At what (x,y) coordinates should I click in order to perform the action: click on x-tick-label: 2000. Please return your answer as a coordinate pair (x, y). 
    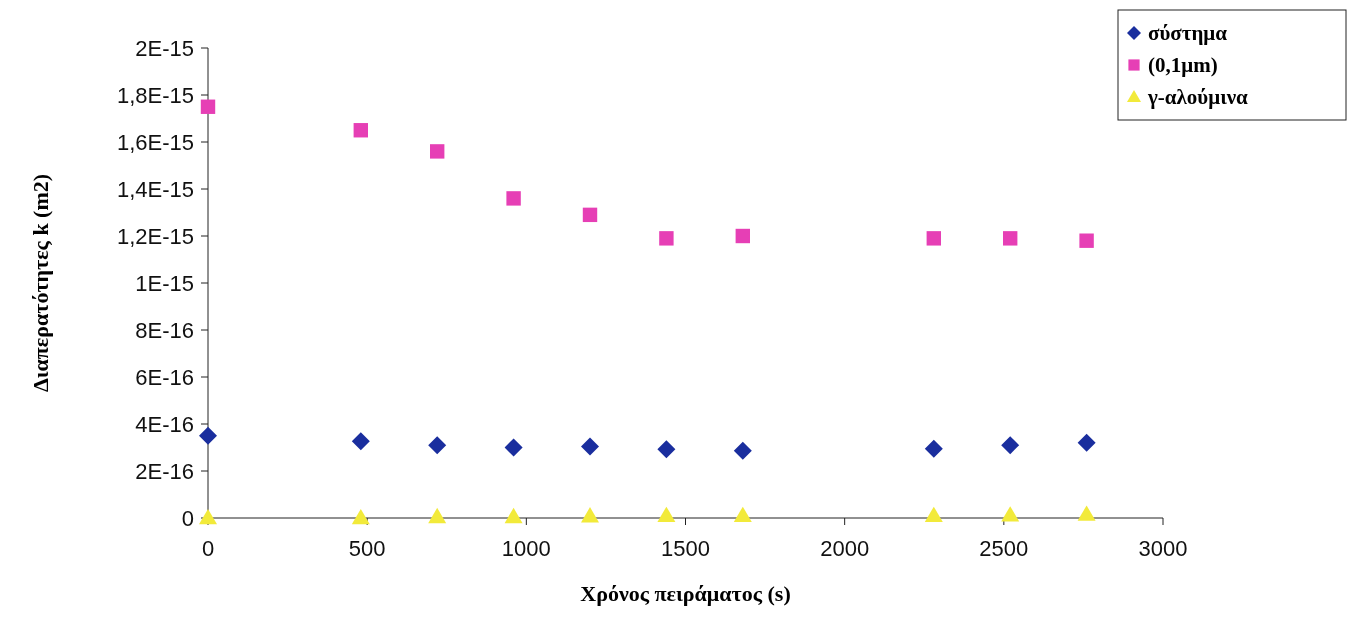
    Looking at the image, I should click on (845, 548).